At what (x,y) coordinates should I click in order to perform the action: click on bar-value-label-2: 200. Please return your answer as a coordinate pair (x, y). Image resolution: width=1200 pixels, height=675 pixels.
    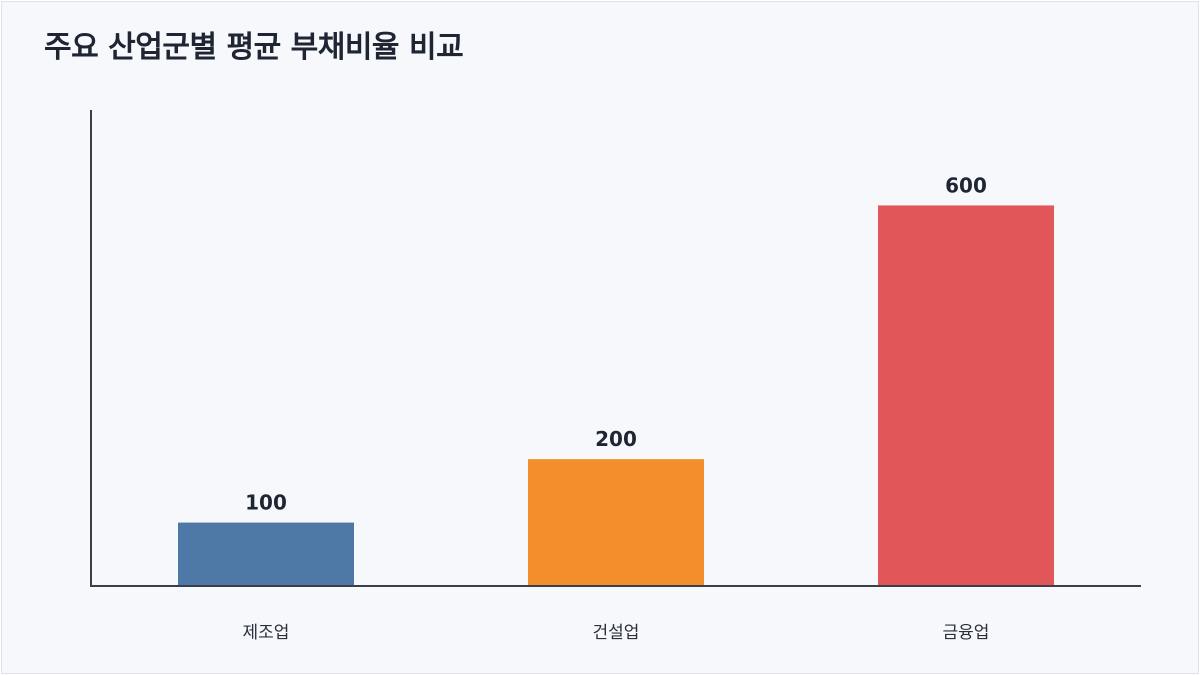
    Looking at the image, I should click on (616, 439).